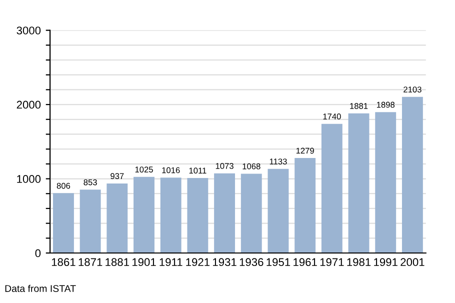  I want to click on data-label: 1016, so click(171, 170).